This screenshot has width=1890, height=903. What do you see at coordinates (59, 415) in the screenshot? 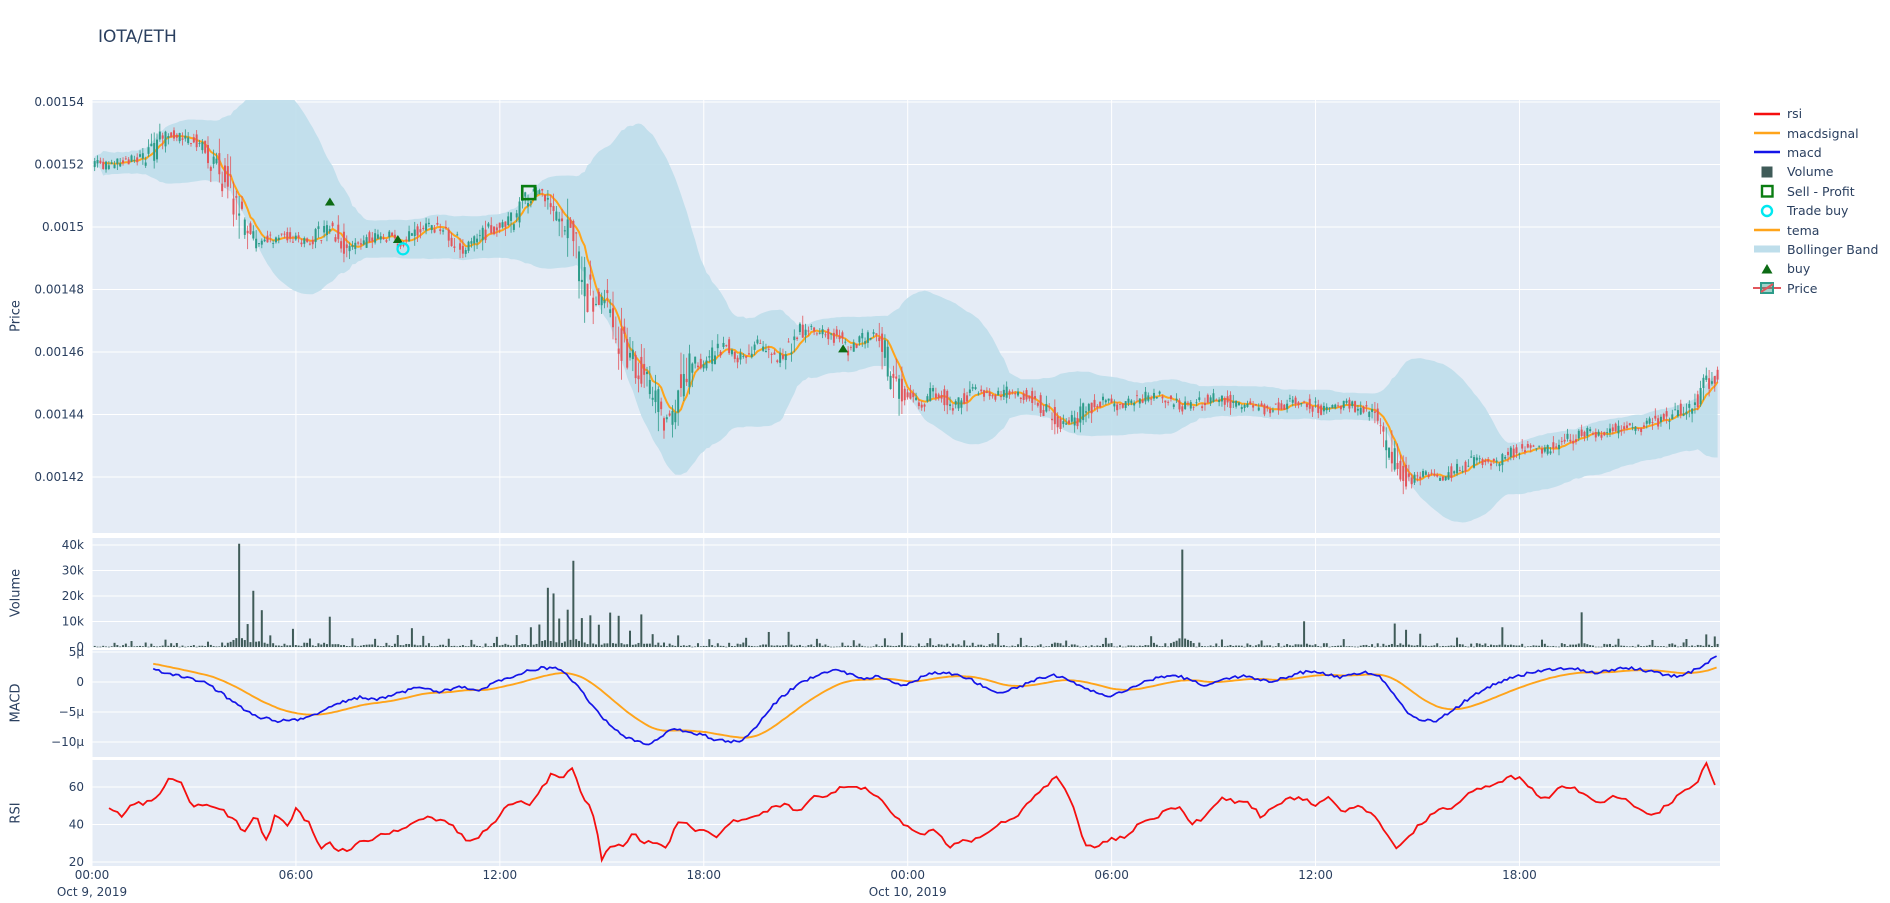
I see `svg-text: 0.00144` at bounding box center [59, 415].